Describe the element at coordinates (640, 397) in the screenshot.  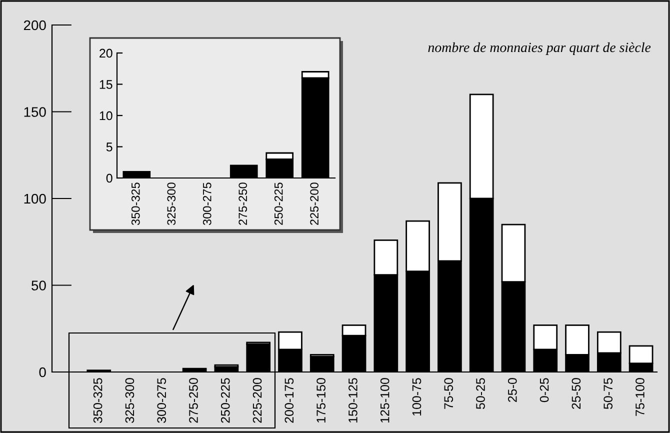
I see `x-tick-label: 75-100` at that location.